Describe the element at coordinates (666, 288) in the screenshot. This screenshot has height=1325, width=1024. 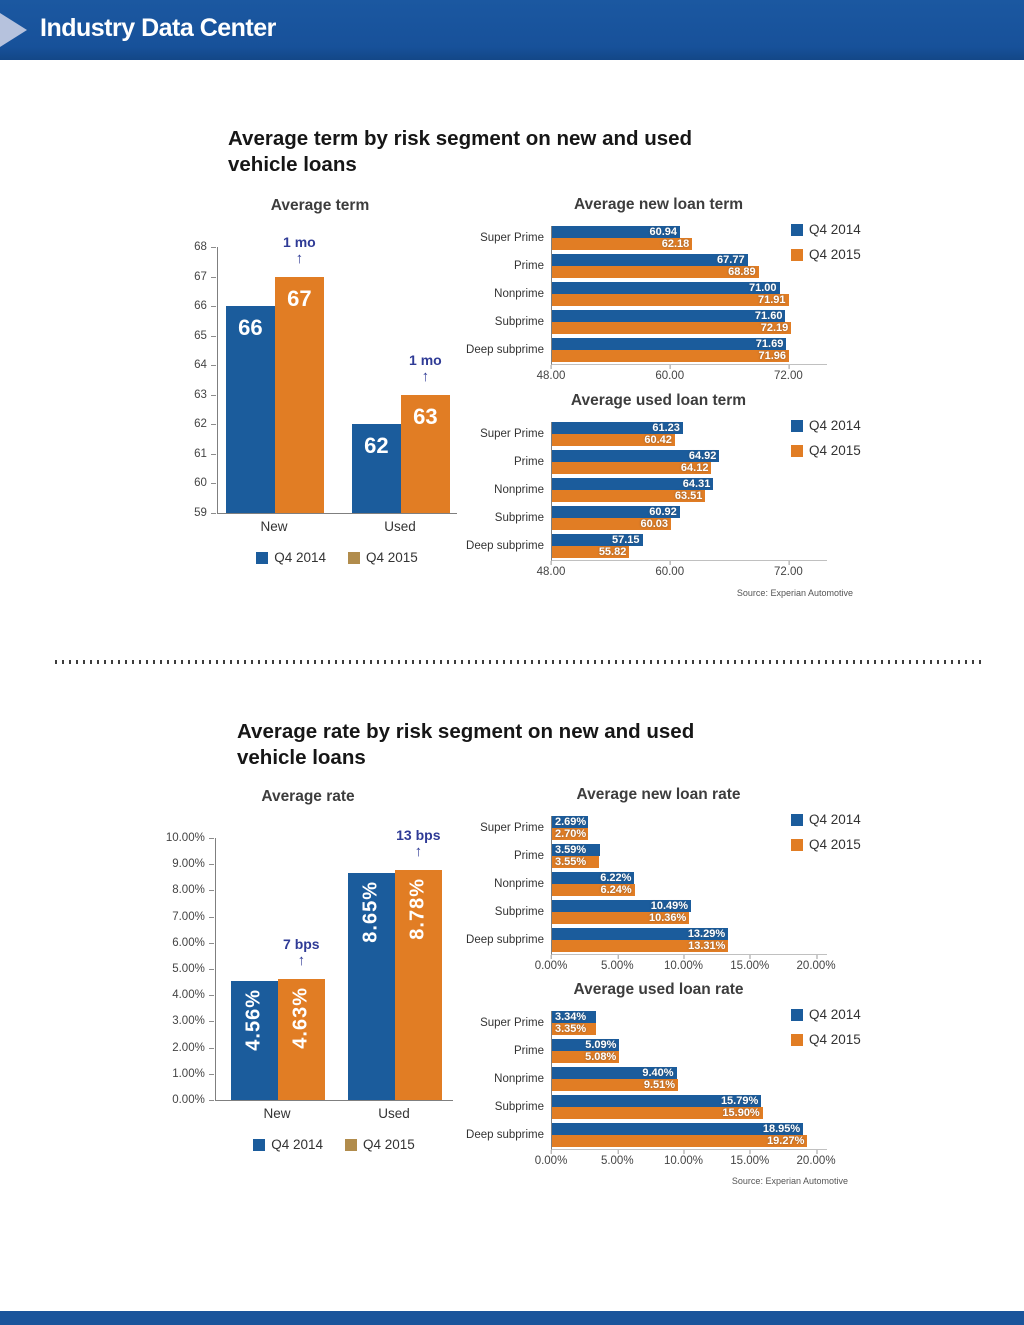
I see `bar-q4-2014: 71.00` at that location.